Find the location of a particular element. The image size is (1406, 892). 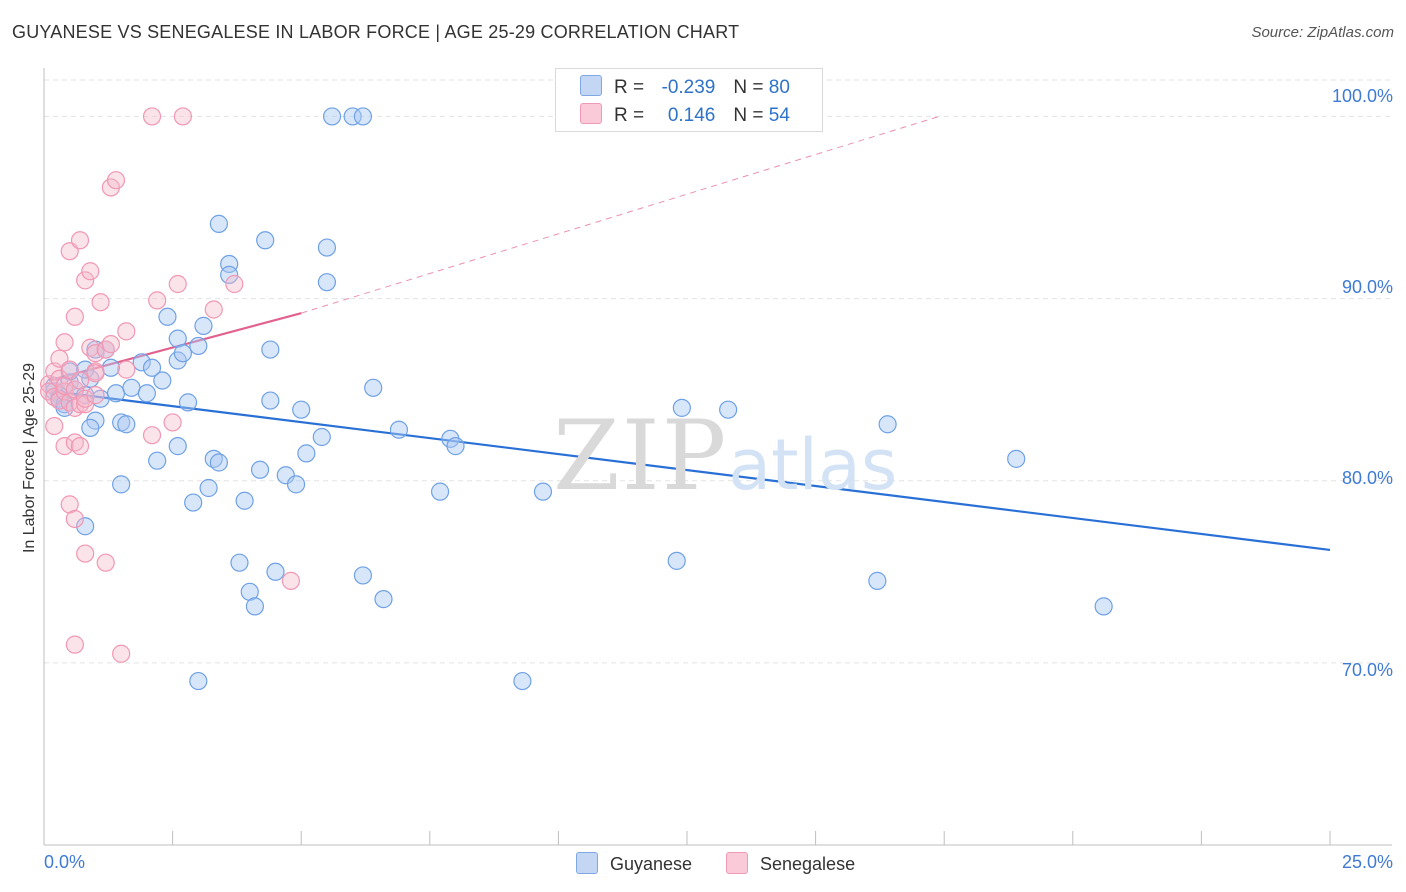

n-value: 80 is located at coordinates (779, 87).